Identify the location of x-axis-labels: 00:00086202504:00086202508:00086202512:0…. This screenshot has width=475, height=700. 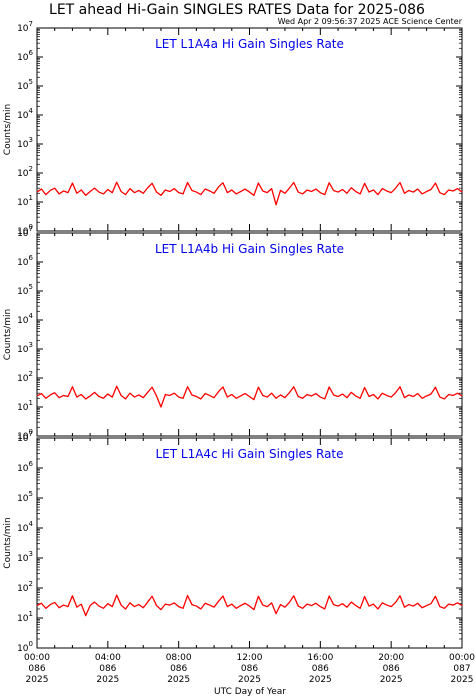
(249, 669).